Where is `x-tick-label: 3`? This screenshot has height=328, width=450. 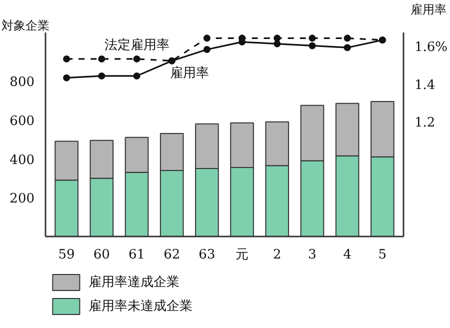 x-tick-label: 3 is located at coordinates (312, 255).